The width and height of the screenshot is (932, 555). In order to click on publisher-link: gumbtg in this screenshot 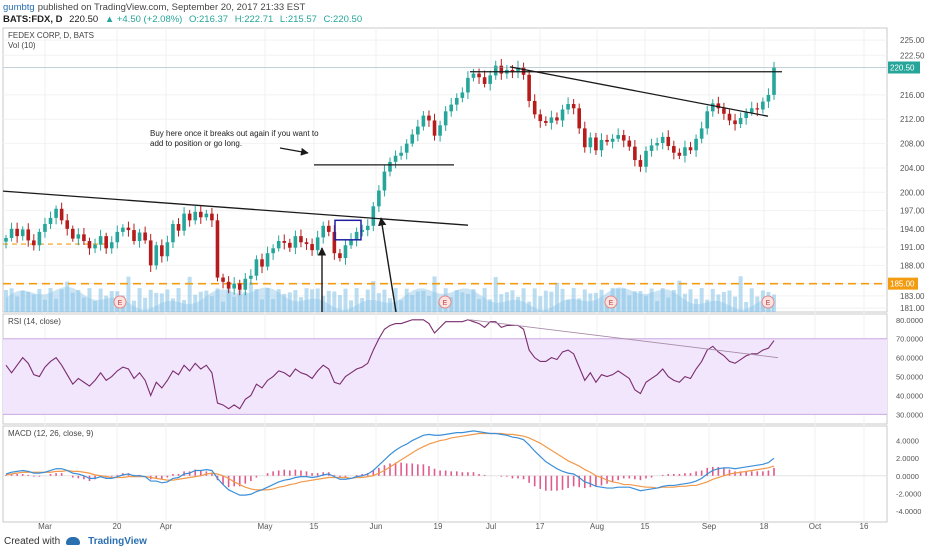, I will do `click(19, 7)`.